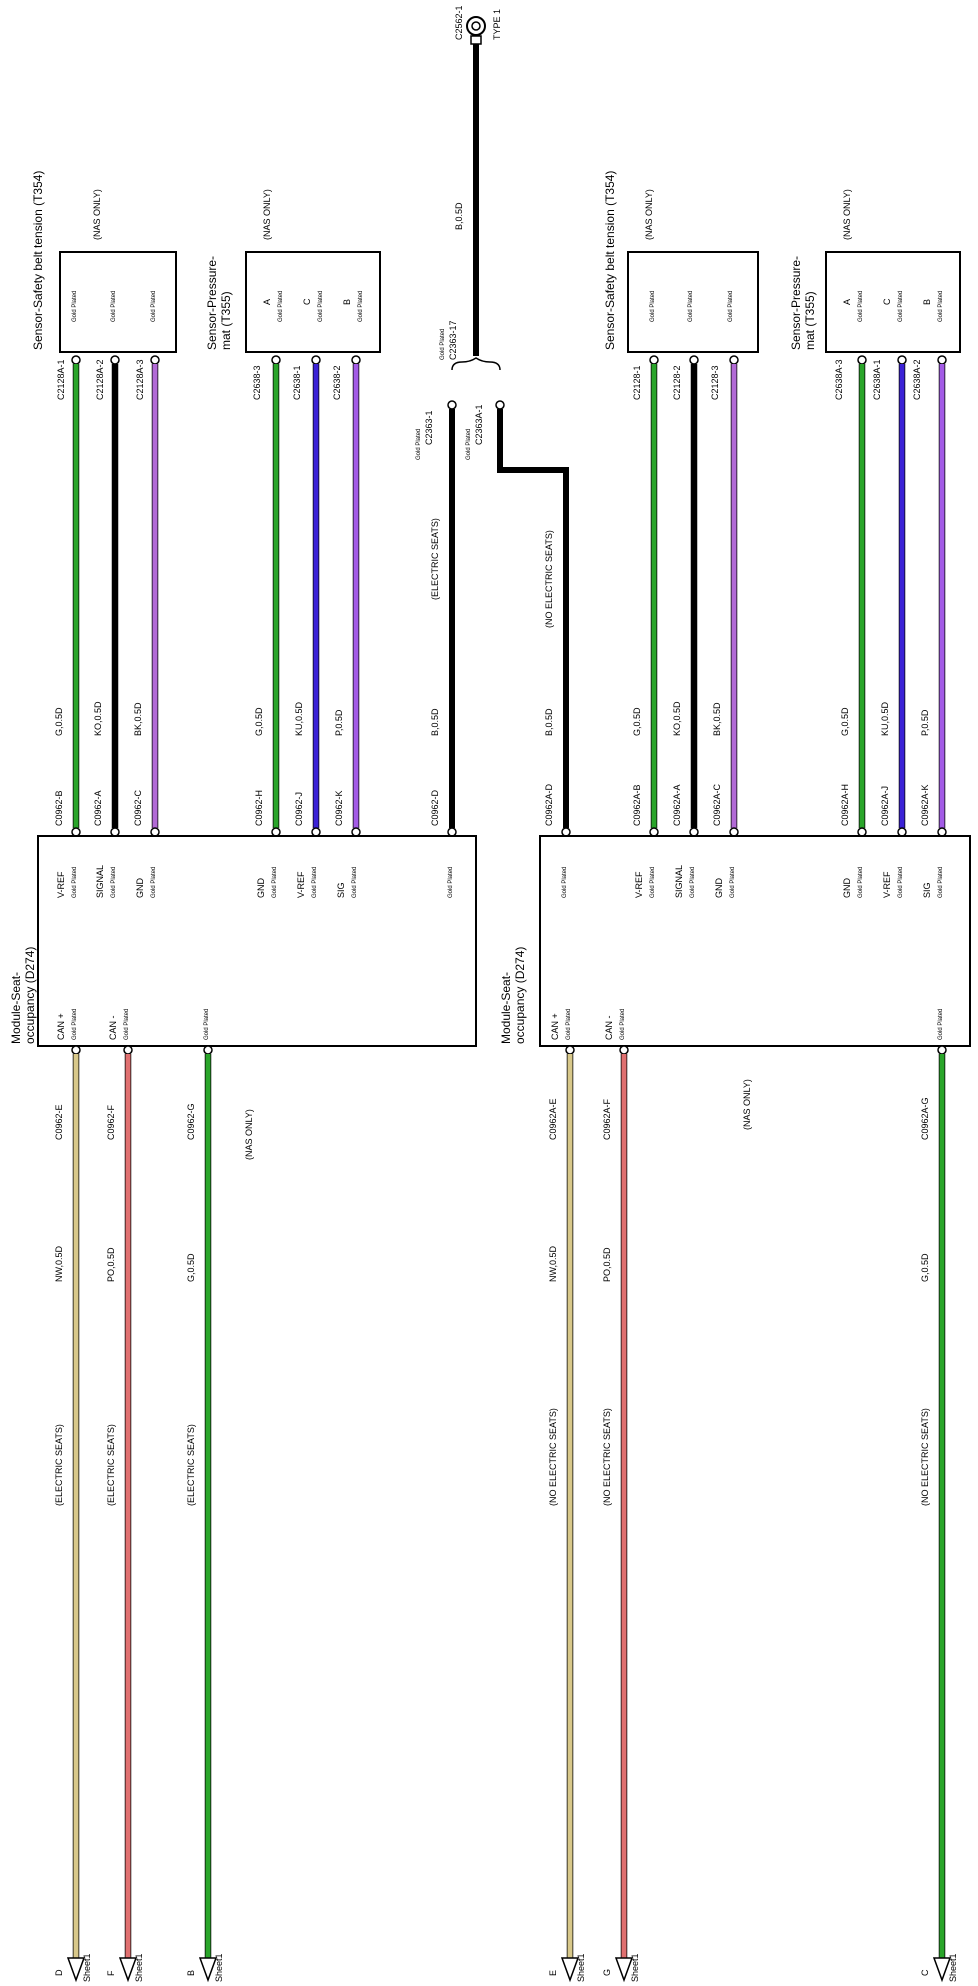 The height and width of the screenshot is (1986, 978). What do you see at coordinates (307, 301) in the screenshot?
I see `left-pressure-letter-c: C` at bounding box center [307, 301].